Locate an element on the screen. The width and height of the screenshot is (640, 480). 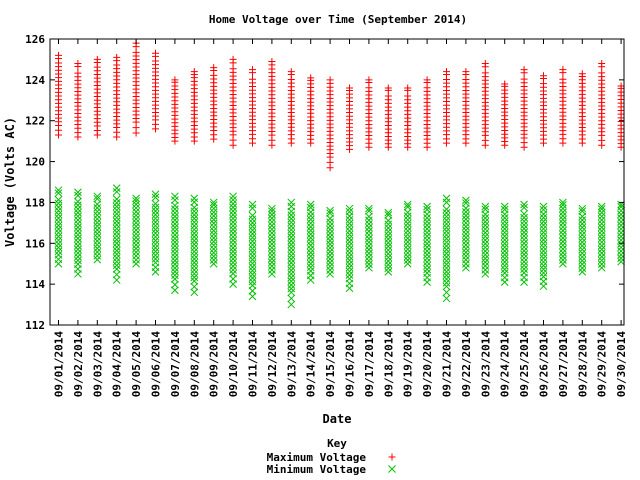
legend-title: Key is located at coordinates (337, 443).